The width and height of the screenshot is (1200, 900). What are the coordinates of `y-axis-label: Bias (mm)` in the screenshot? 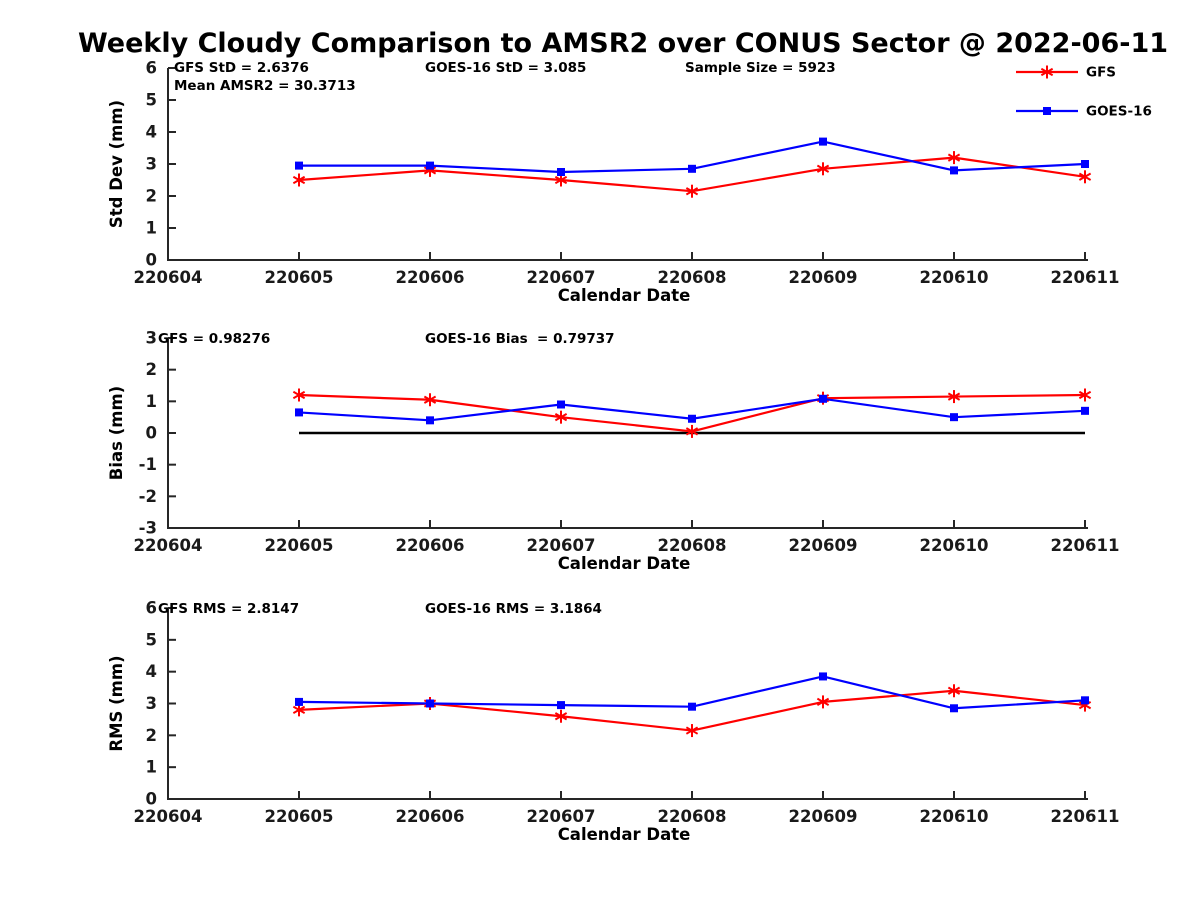 It's located at (116, 433).